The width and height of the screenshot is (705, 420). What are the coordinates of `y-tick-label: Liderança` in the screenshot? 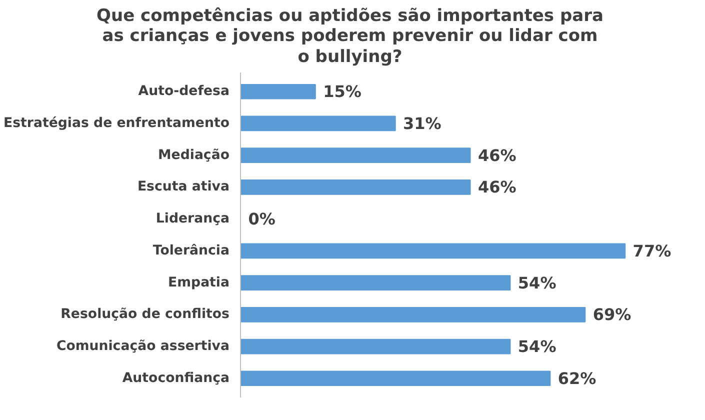 It's located at (193, 219).